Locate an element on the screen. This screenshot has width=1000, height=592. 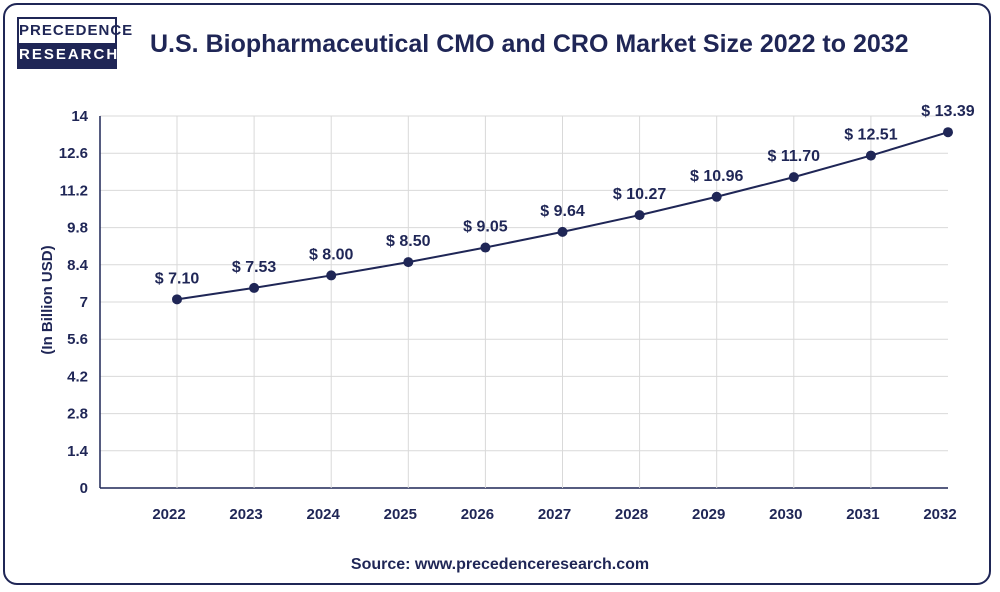
x-tick-label: 2030 is located at coordinates (785, 514).